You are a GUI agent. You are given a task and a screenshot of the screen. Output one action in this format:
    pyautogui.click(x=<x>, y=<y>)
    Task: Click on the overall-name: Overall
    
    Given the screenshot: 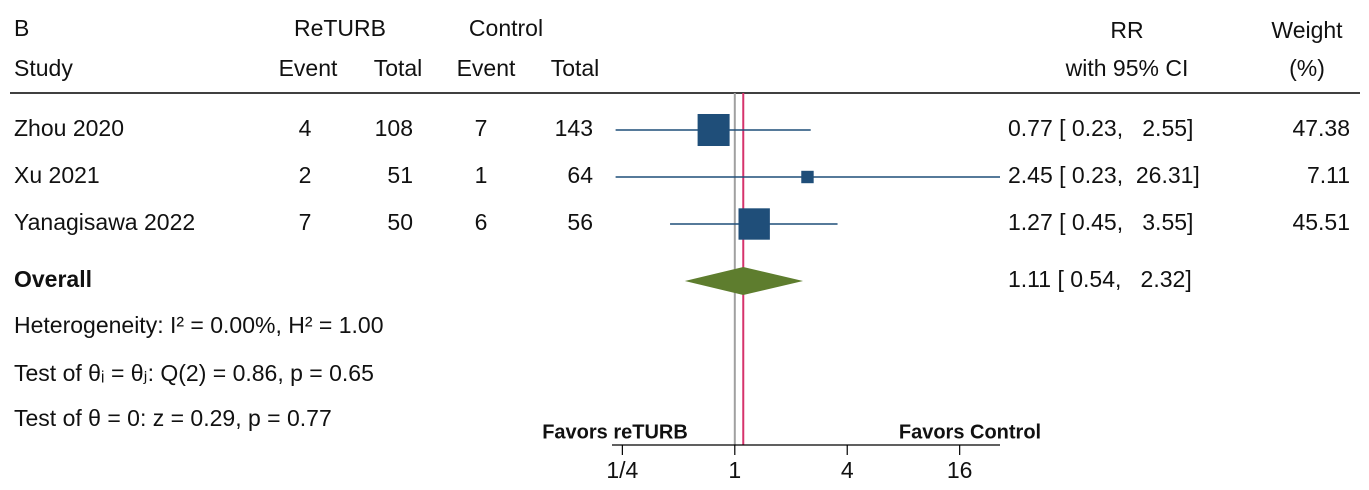 What is the action you would take?
    pyautogui.click(x=53, y=279)
    